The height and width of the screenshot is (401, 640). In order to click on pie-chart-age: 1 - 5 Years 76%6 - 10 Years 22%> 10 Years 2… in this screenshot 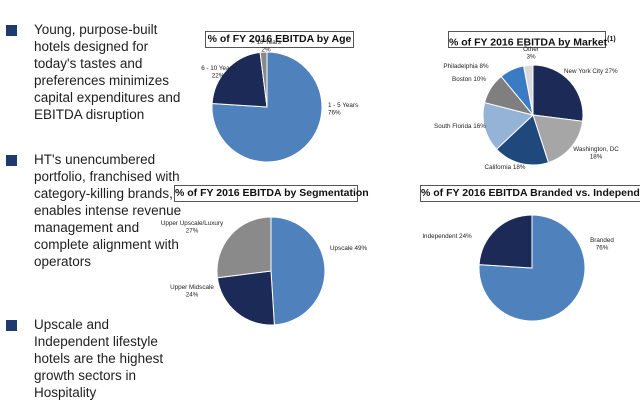, I will do `click(279, 101)`.